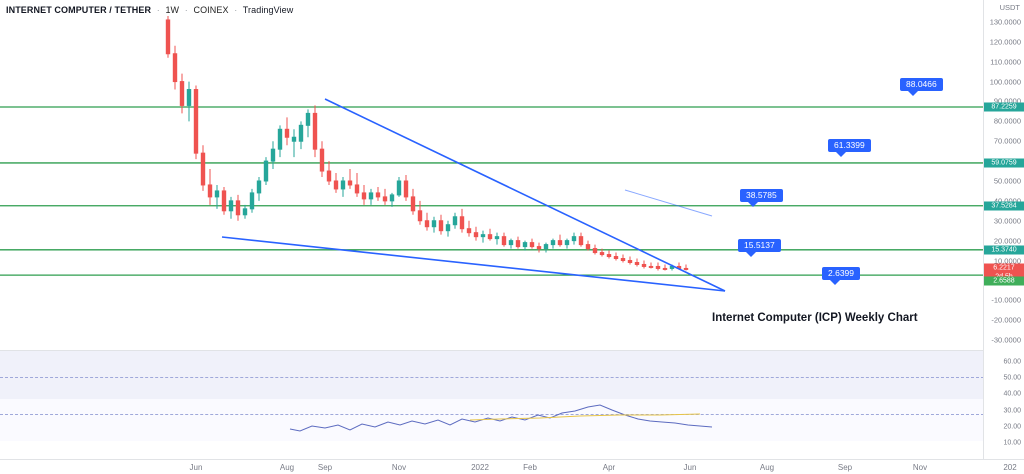 Image resolution: width=1024 pixels, height=474 pixels. What do you see at coordinates (1007, 181) in the screenshot?
I see `y-tick-label: 50.0000` at bounding box center [1007, 181].